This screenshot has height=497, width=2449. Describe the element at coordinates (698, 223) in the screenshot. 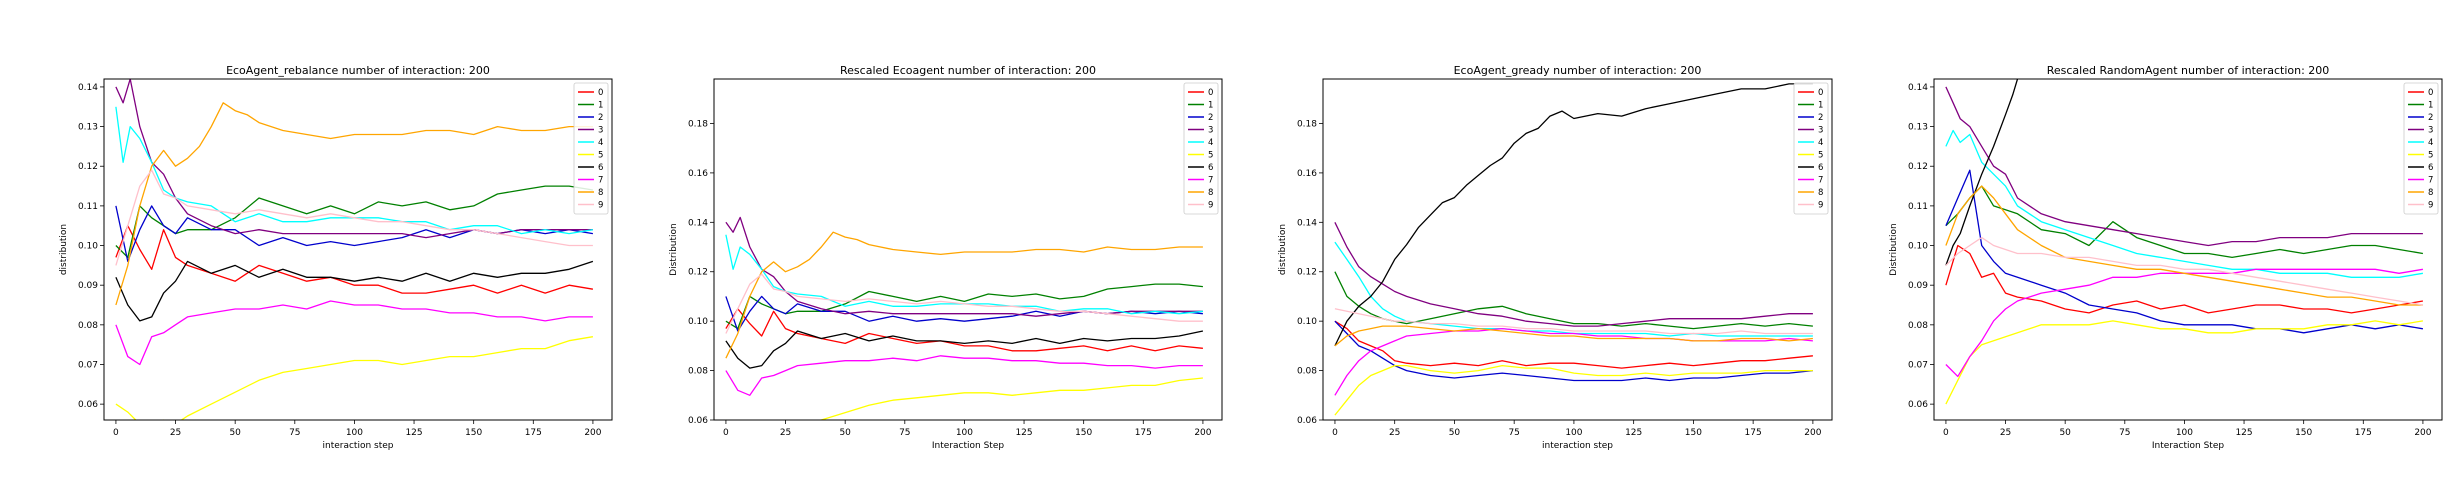

I see `y-tick-label: 0.14` at that location.